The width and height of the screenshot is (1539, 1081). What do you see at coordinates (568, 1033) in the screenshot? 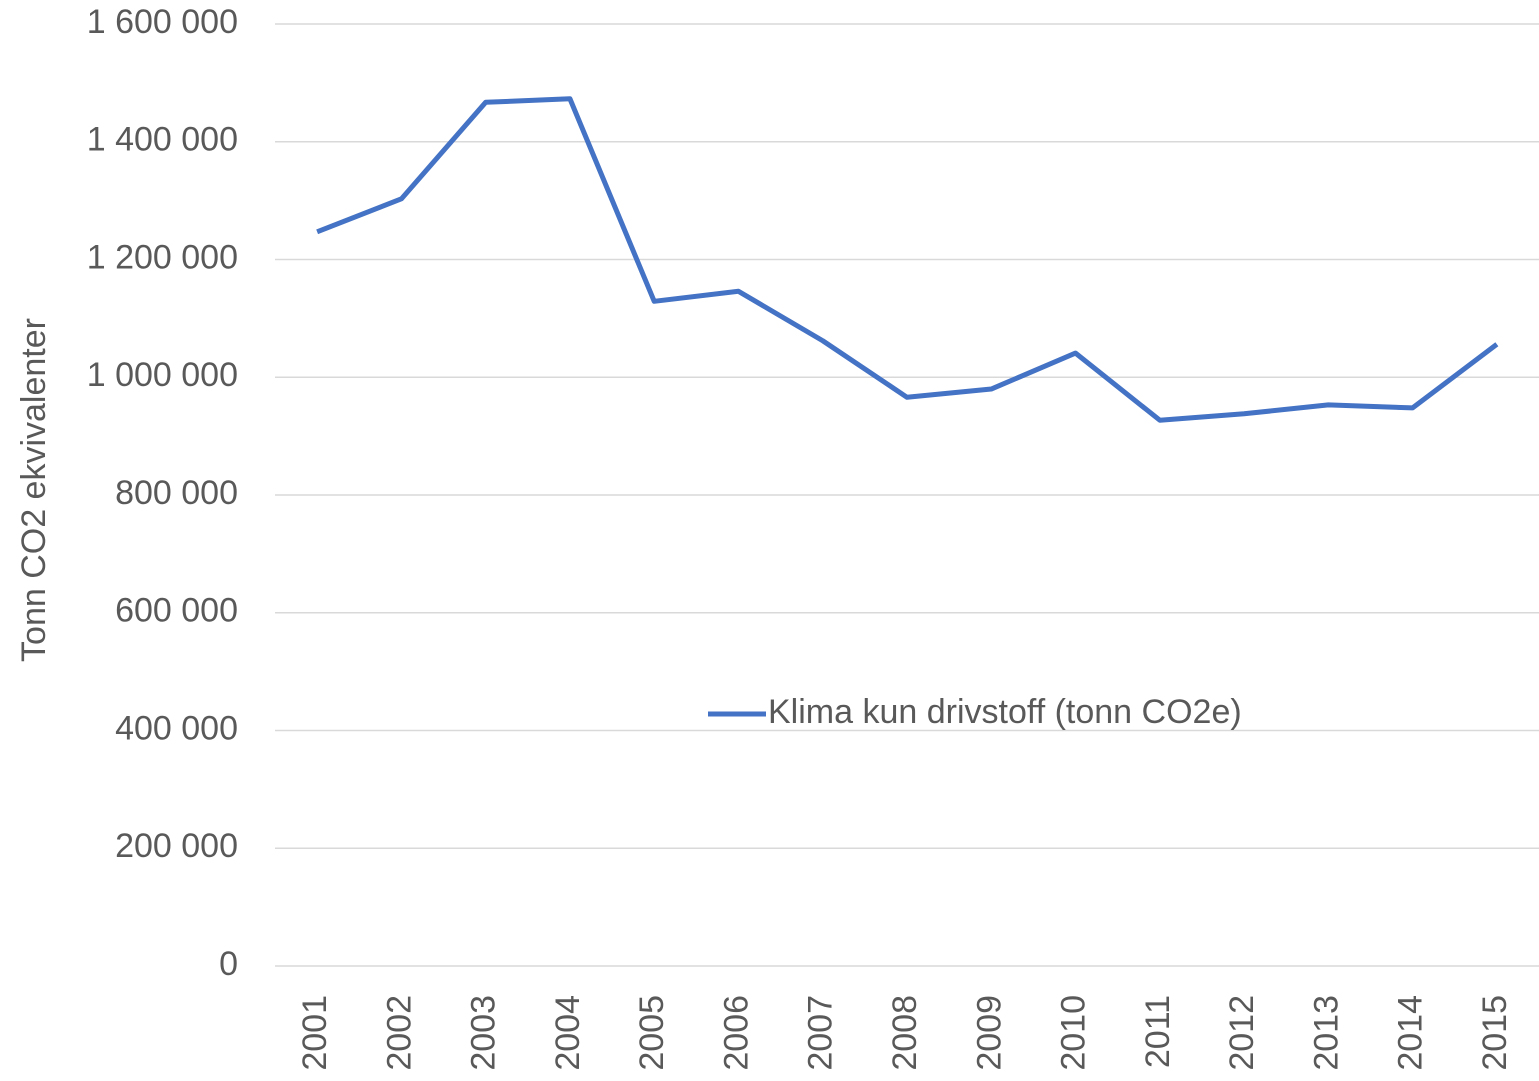
I see `x-tick-label: 2004` at bounding box center [568, 1033].